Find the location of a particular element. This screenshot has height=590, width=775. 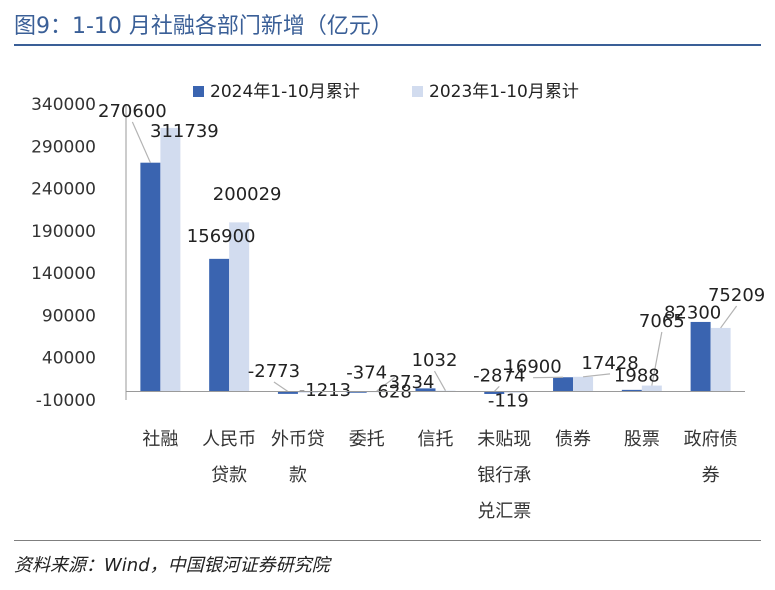

category-label: 债券 is located at coordinates (573, 439).